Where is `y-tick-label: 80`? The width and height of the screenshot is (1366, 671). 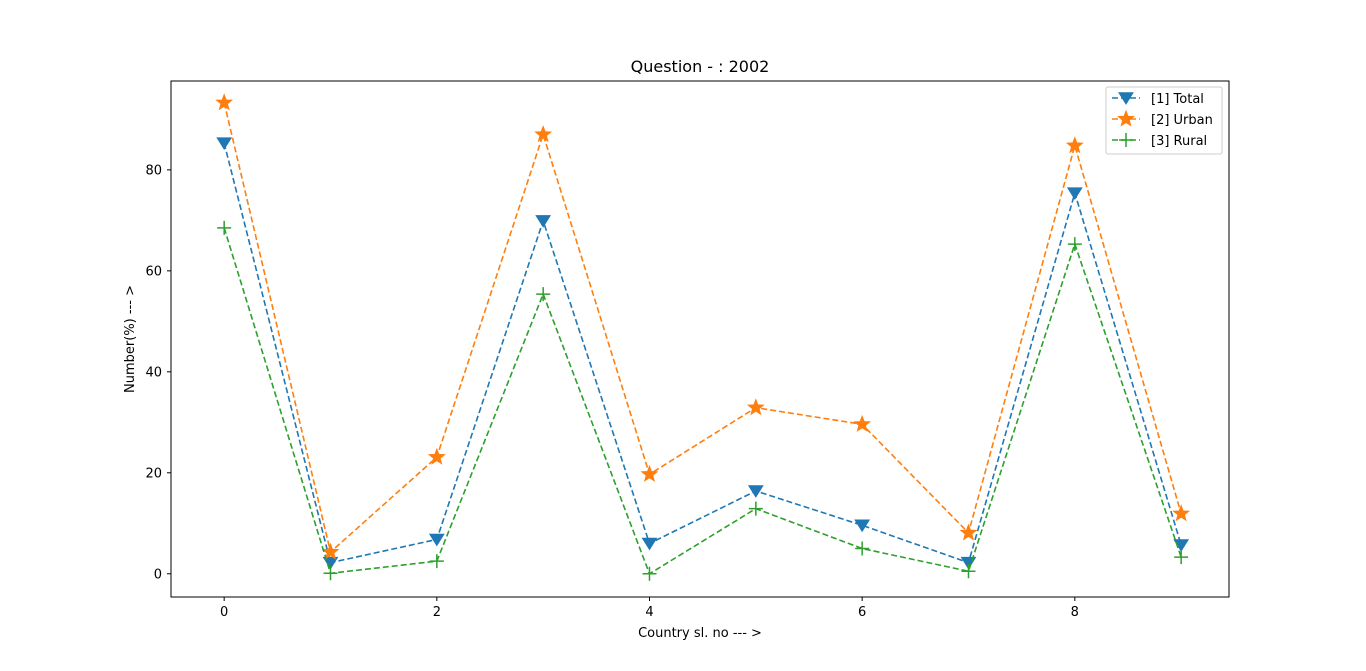
y-tick-label: 80 is located at coordinates (153, 170).